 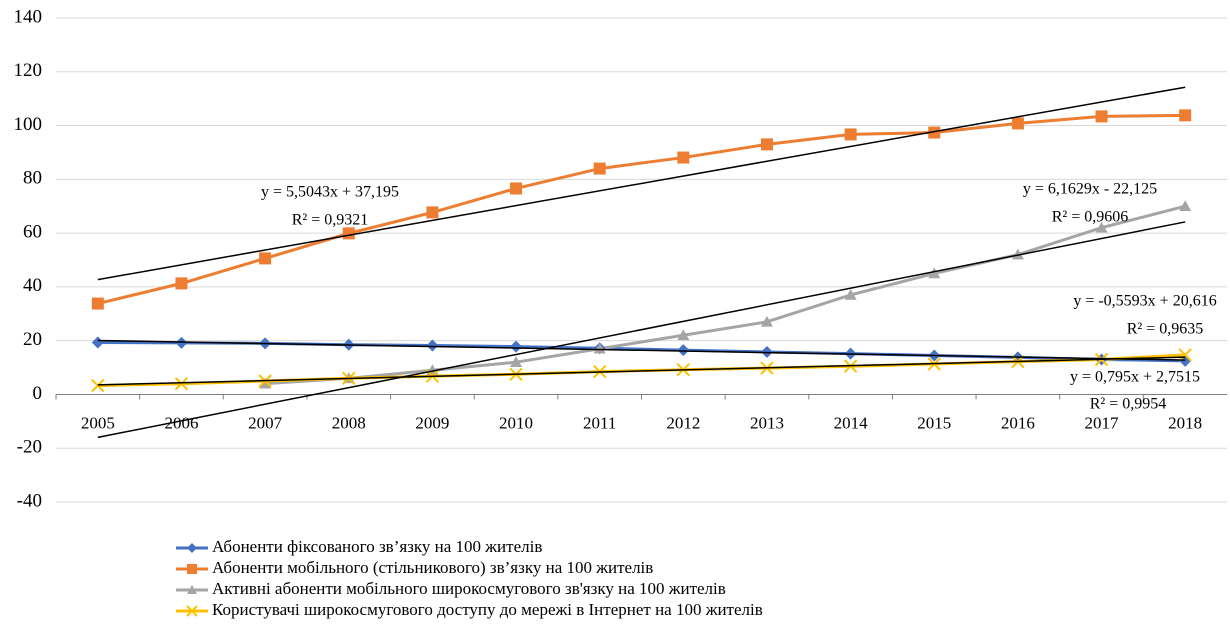 What do you see at coordinates (28, 70) in the screenshot?
I see `y-tick-label: 120` at bounding box center [28, 70].